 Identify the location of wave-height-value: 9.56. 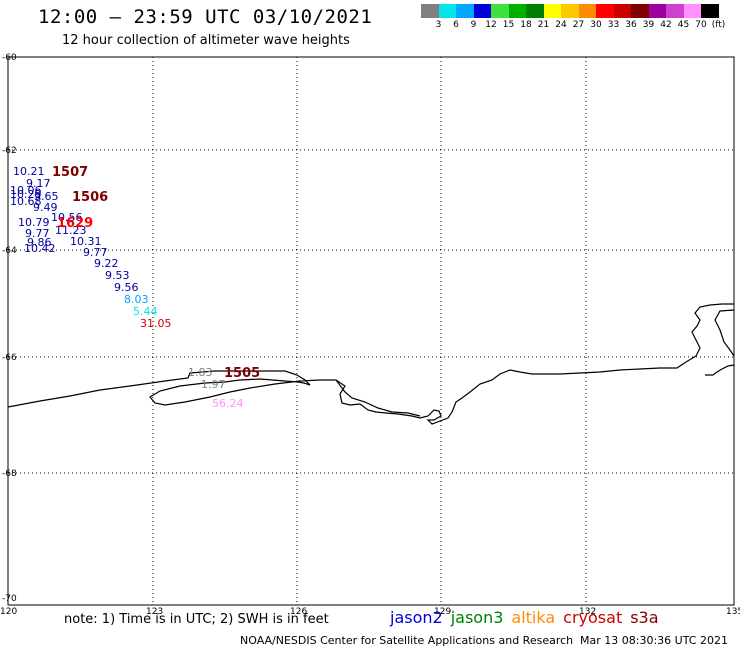
(126, 287).